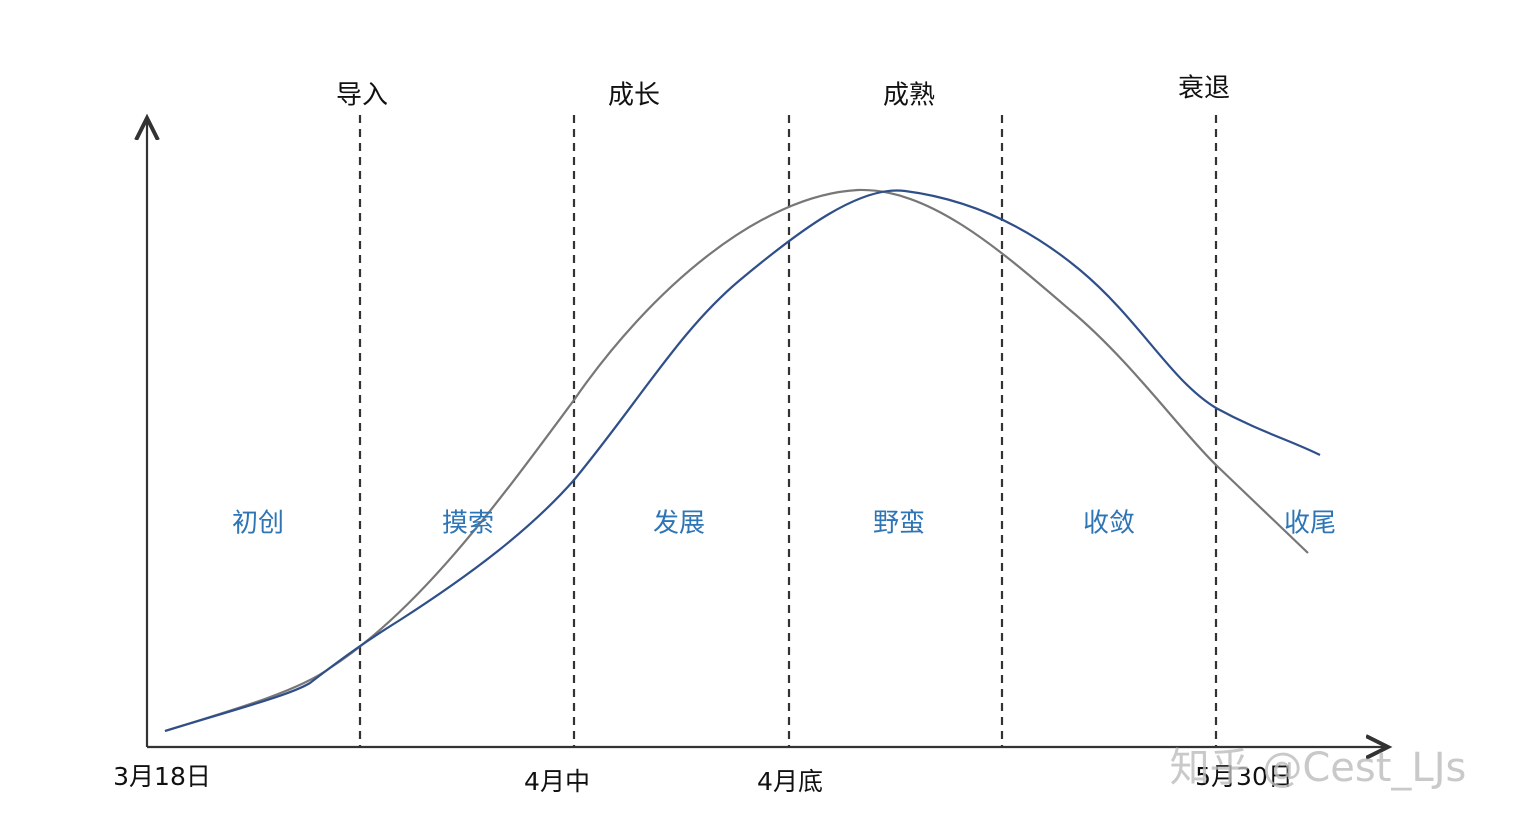 The height and width of the screenshot is (836, 1524). Describe the element at coordinates (1109, 524) in the screenshot. I see `phase-label: 收敛` at that location.